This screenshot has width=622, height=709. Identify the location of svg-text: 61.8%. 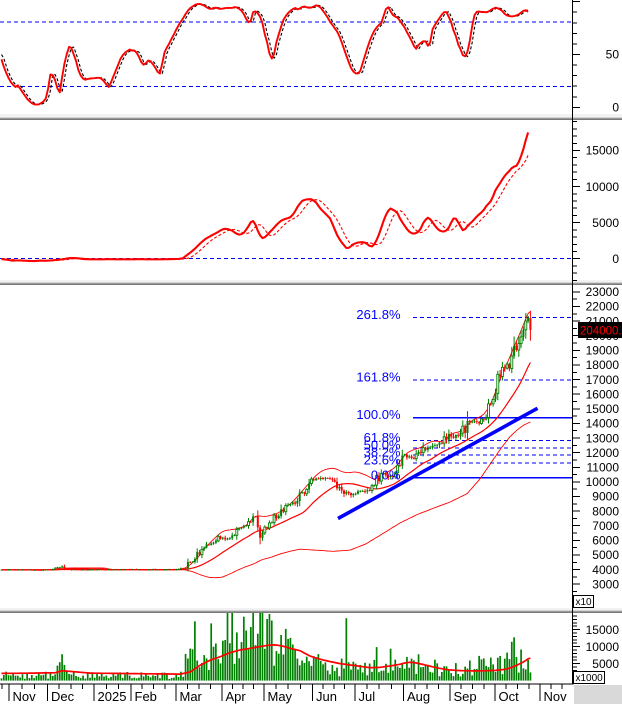
(382, 437).